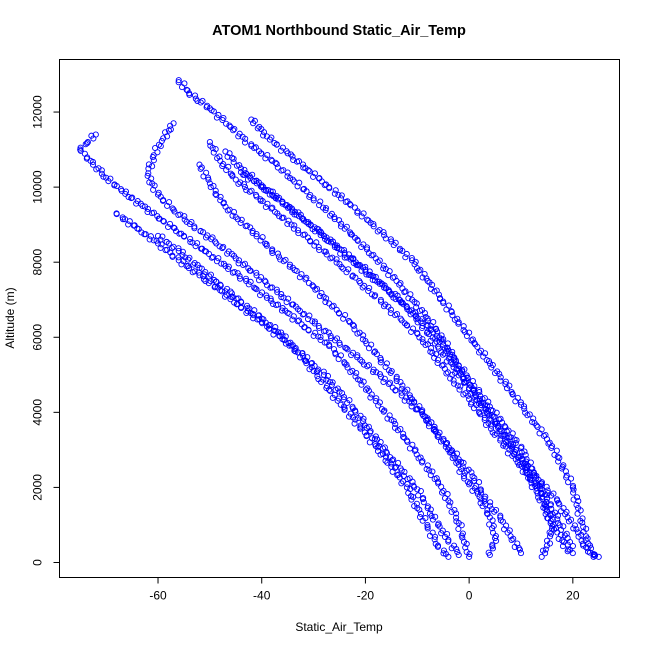  Describe the element at coordinates (573, 596) in the screenshot. I see `x-tick-label: 20` at that location.